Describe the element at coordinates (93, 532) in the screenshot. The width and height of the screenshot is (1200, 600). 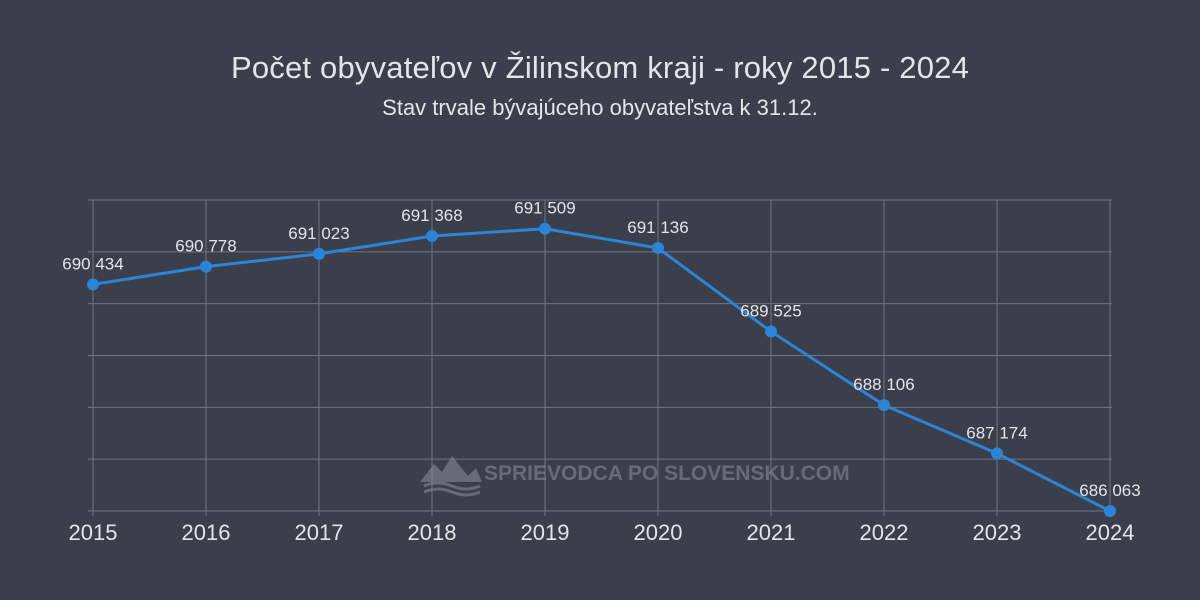
I see `x-tick-label: 2015` at that location.